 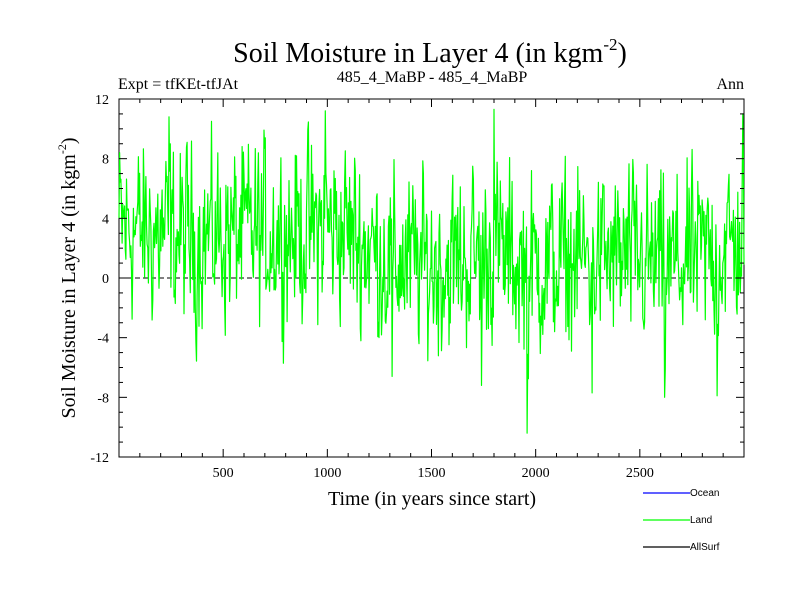 I want to click on experiment-label: Expt = tfKEt-tfJAt, so click(x=178, y=84).